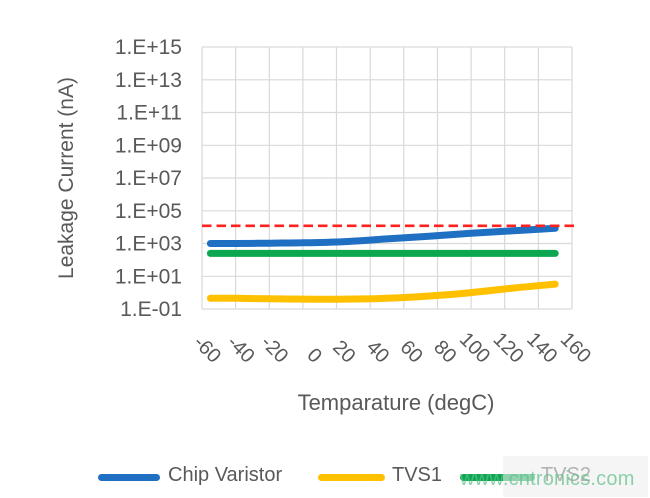  Describe the element at coordinates (417, 475) in the screenshot. I see `legend-label-tvs1: TVS1` at that location.